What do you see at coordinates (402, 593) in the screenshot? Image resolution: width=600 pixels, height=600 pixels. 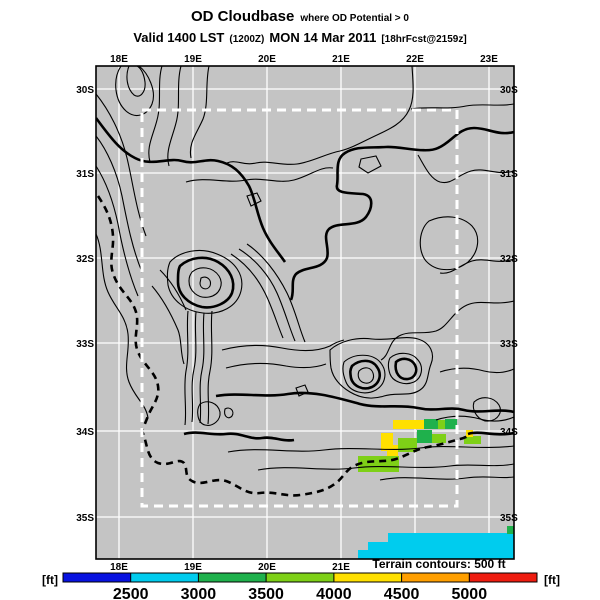 I see `colorbar-tick: 4500` at bounding box center [402, 593].